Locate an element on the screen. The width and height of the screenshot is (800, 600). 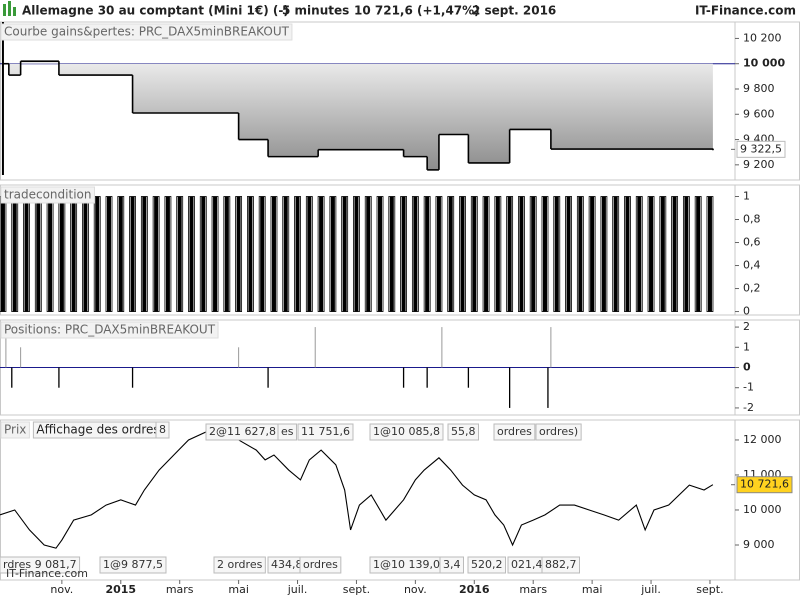
panel-title: tradecondition is located at coordinates (47, 195).